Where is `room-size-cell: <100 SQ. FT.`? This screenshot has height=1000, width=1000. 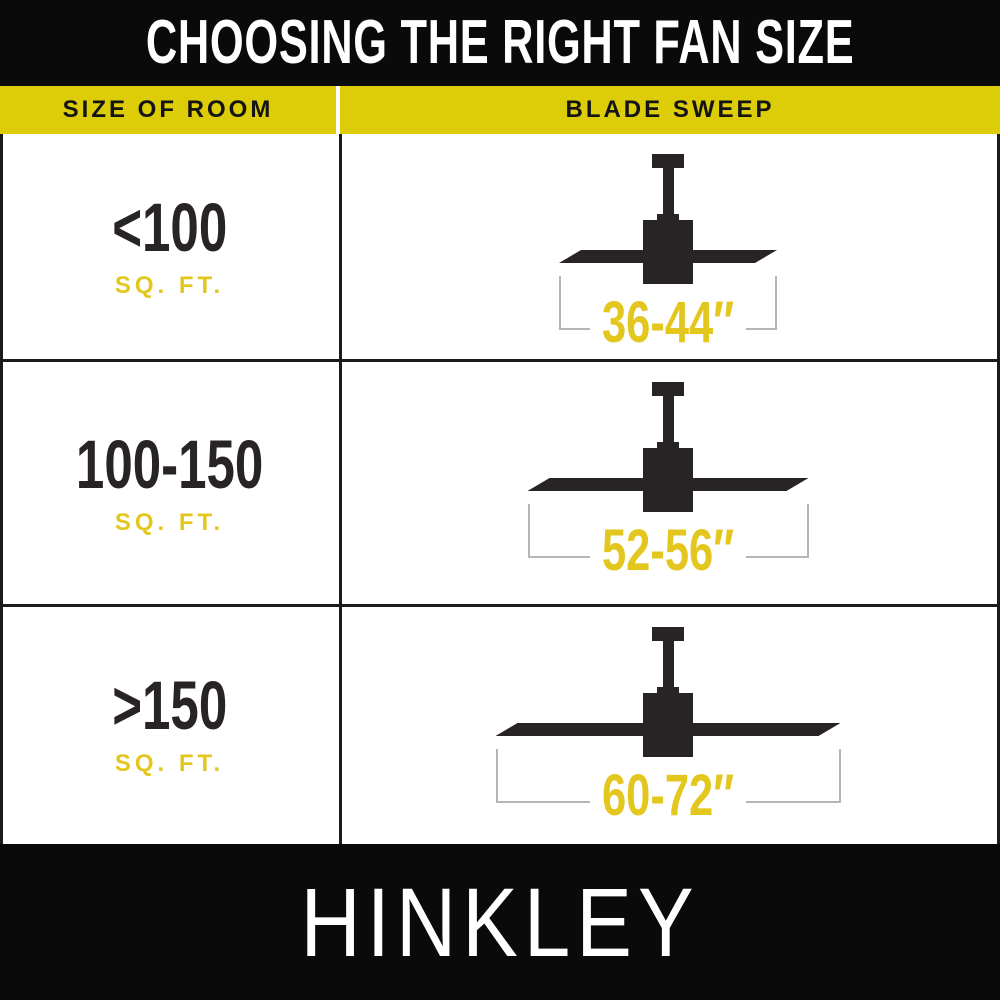 room-size-cell: <100 SQ. FT. is located at coordinates (169, 246).